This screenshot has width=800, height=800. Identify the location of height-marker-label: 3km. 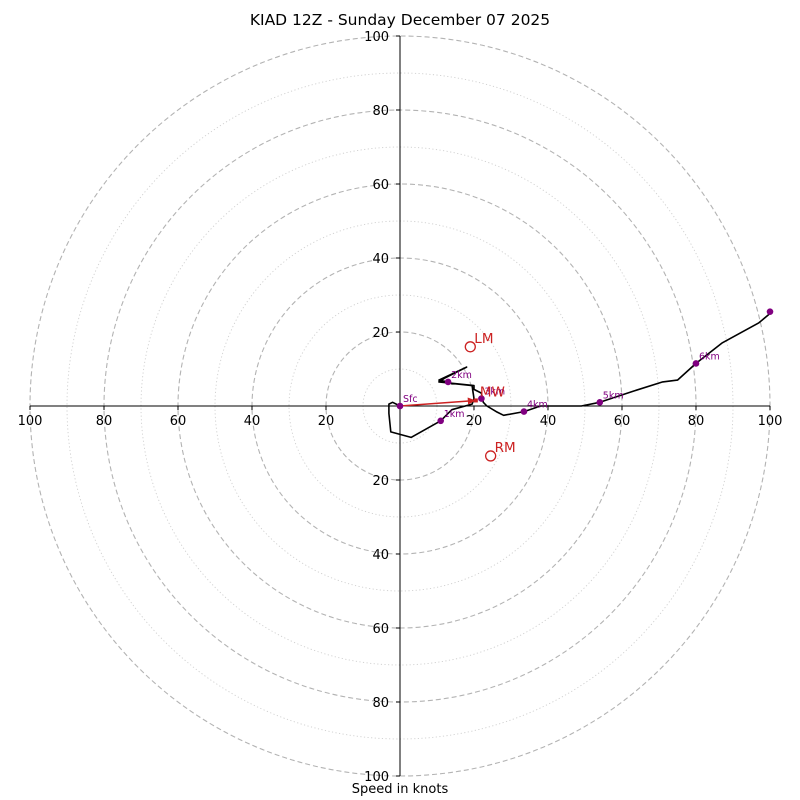
(494, 392).